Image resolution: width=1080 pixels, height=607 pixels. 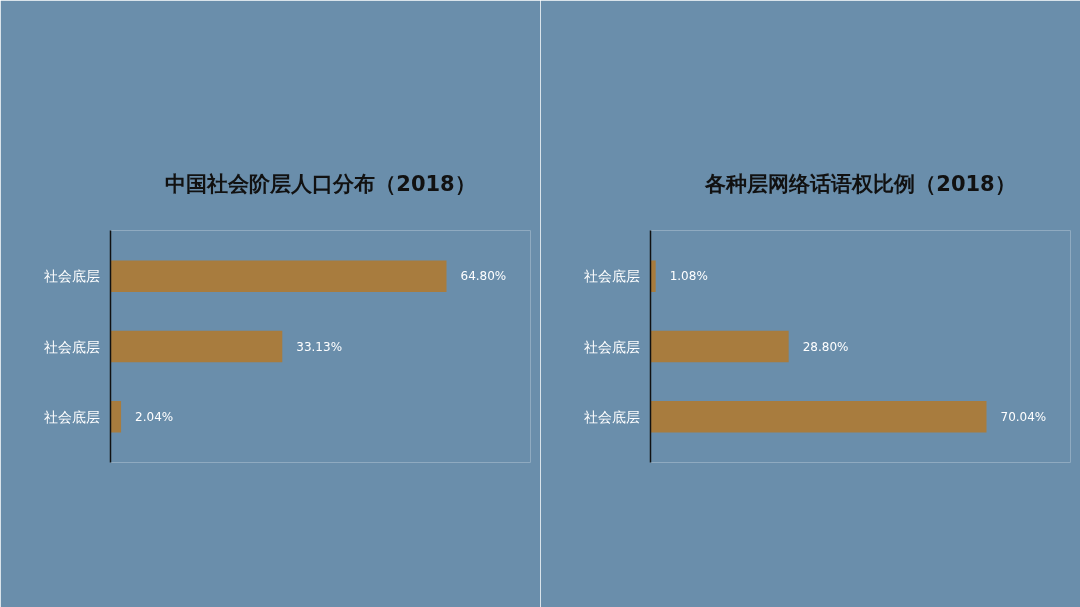 I want to click on data-label: 33.13%, so click(x=319, y=346).